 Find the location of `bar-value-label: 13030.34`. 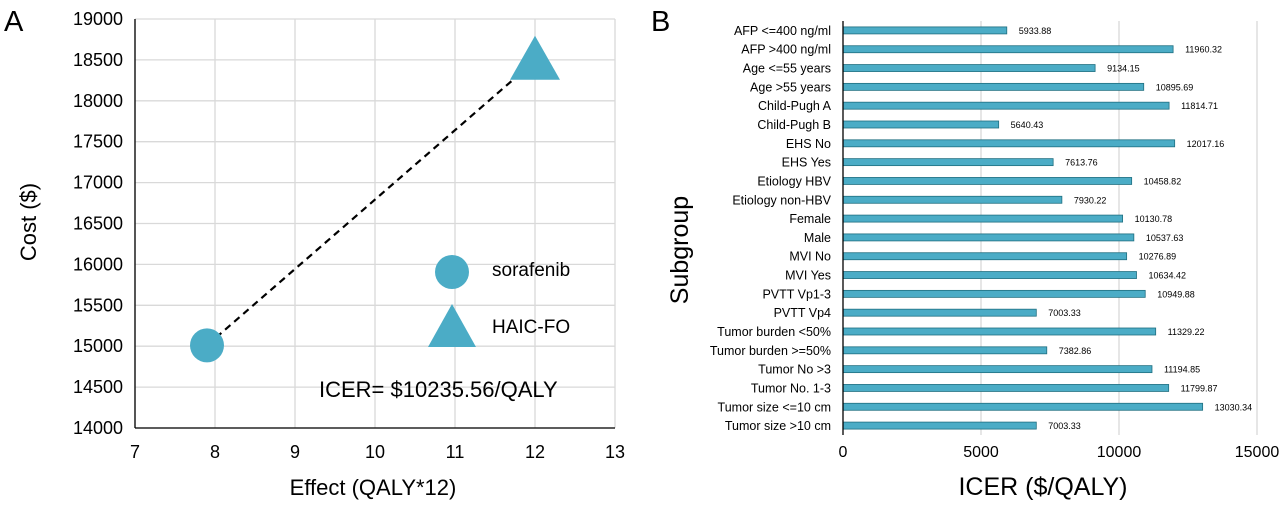

bar-value-label: 13030.34 is located at coordinates (1234, 407).